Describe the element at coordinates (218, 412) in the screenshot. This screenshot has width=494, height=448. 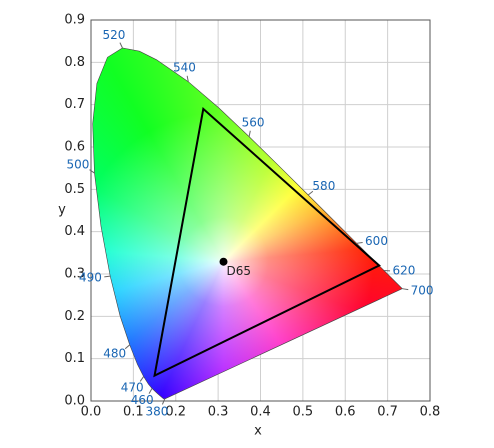
I see `x-tick-label: 0.3` at that location.